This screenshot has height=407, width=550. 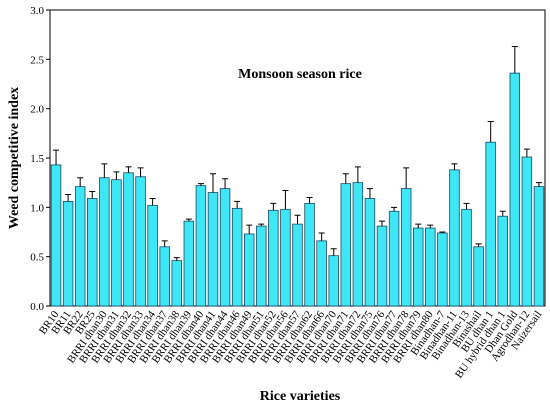 I want to click on y-axis-label: Weed competitive index, so click(x=14, y=158).